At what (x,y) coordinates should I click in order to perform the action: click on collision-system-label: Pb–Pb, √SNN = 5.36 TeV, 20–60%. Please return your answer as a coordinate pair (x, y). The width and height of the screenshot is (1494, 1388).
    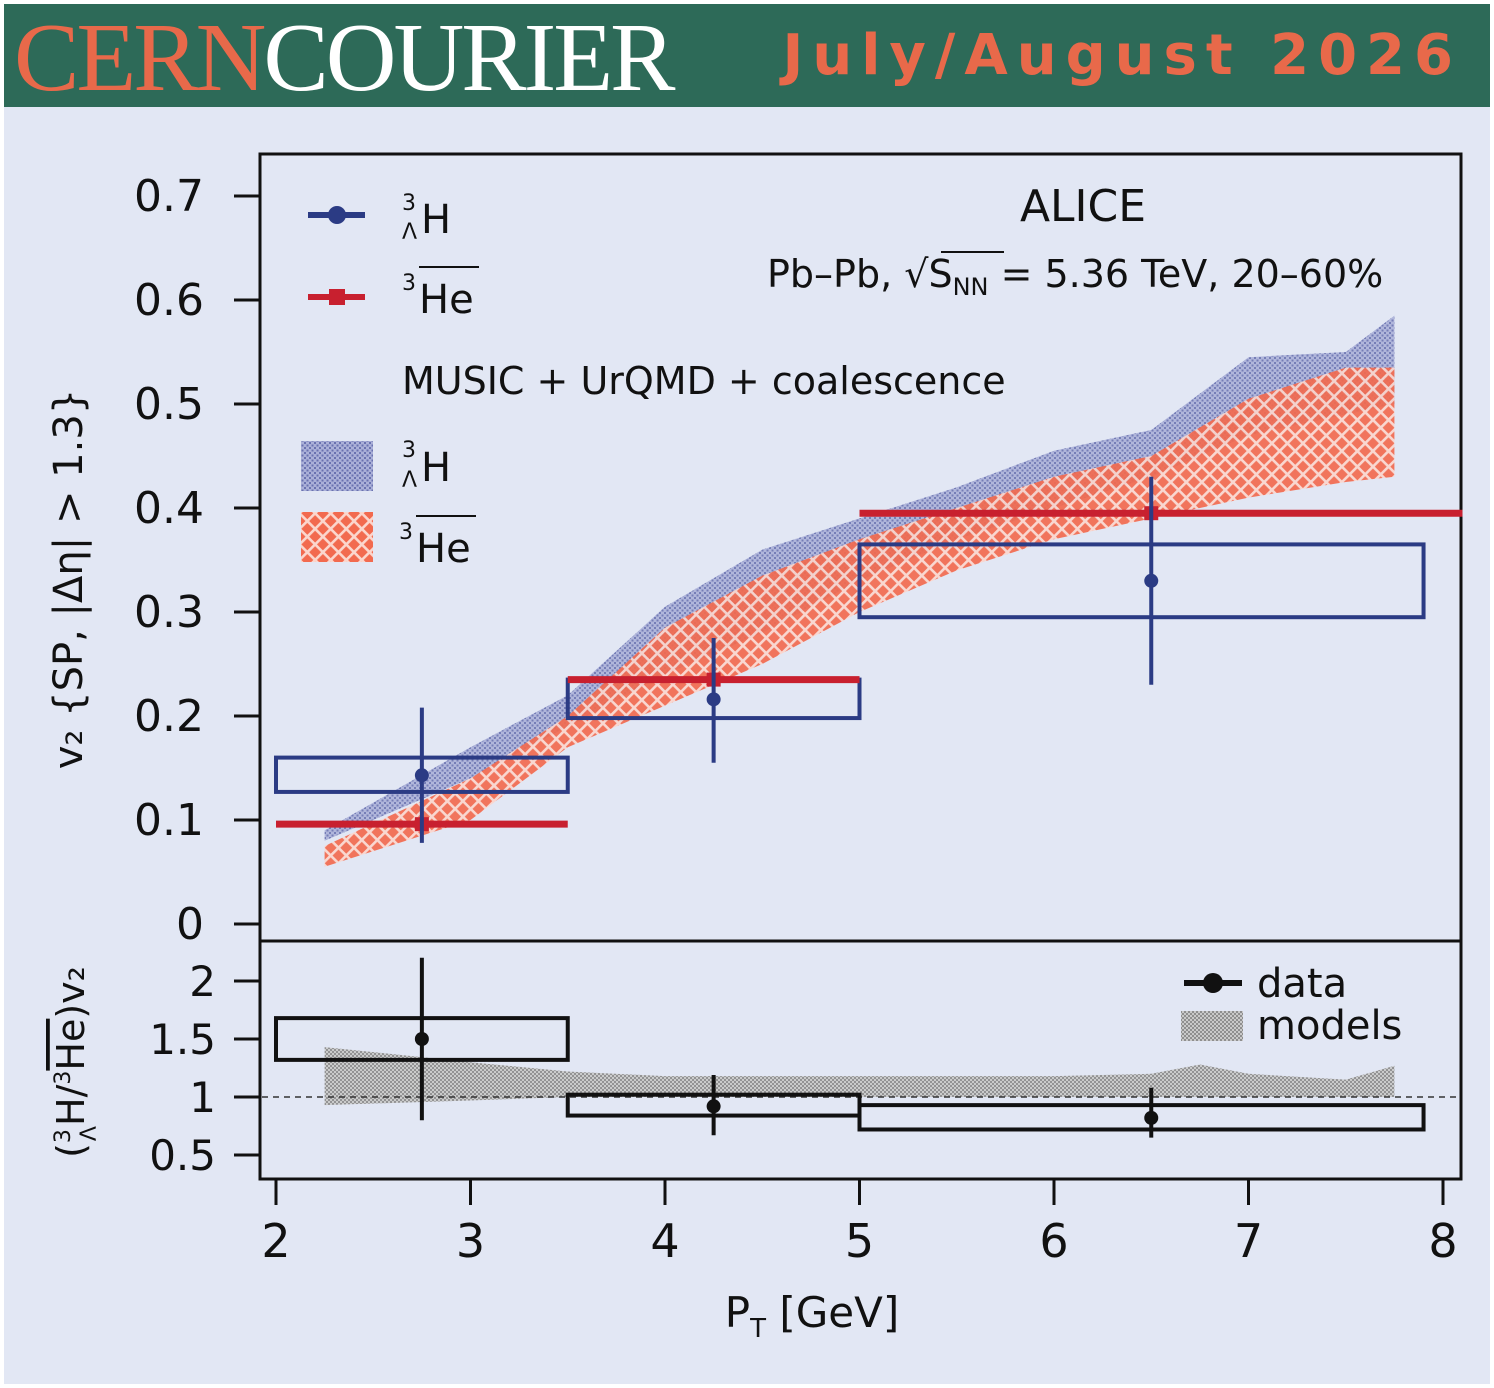
    Looking at the image, I should click on (1075, 276).